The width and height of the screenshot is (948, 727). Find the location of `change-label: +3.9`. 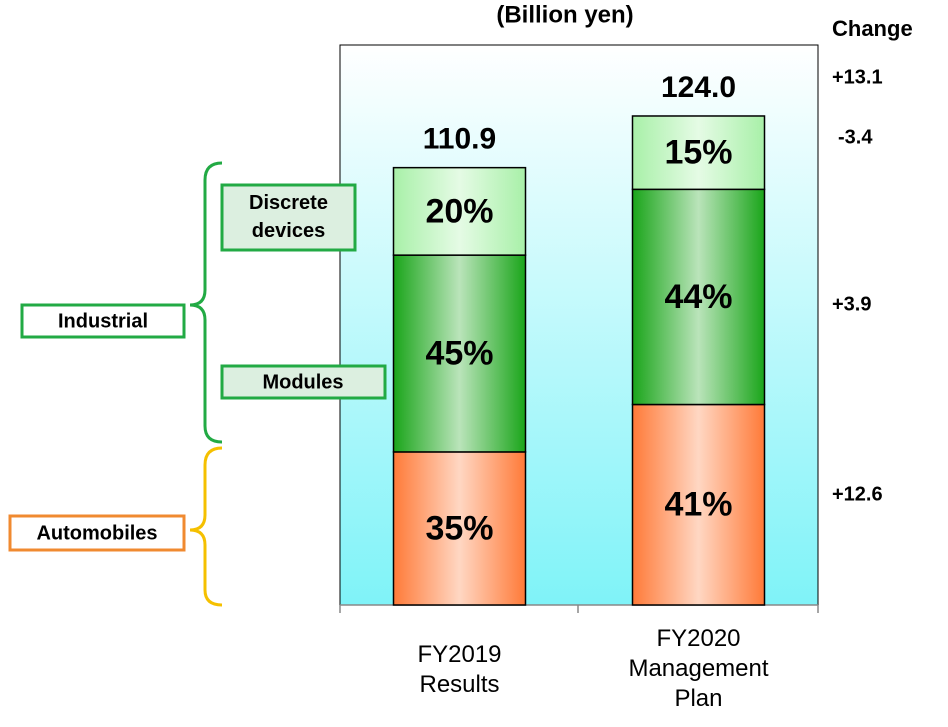

change-label: +3.9 is located at coordinates (851, 304).